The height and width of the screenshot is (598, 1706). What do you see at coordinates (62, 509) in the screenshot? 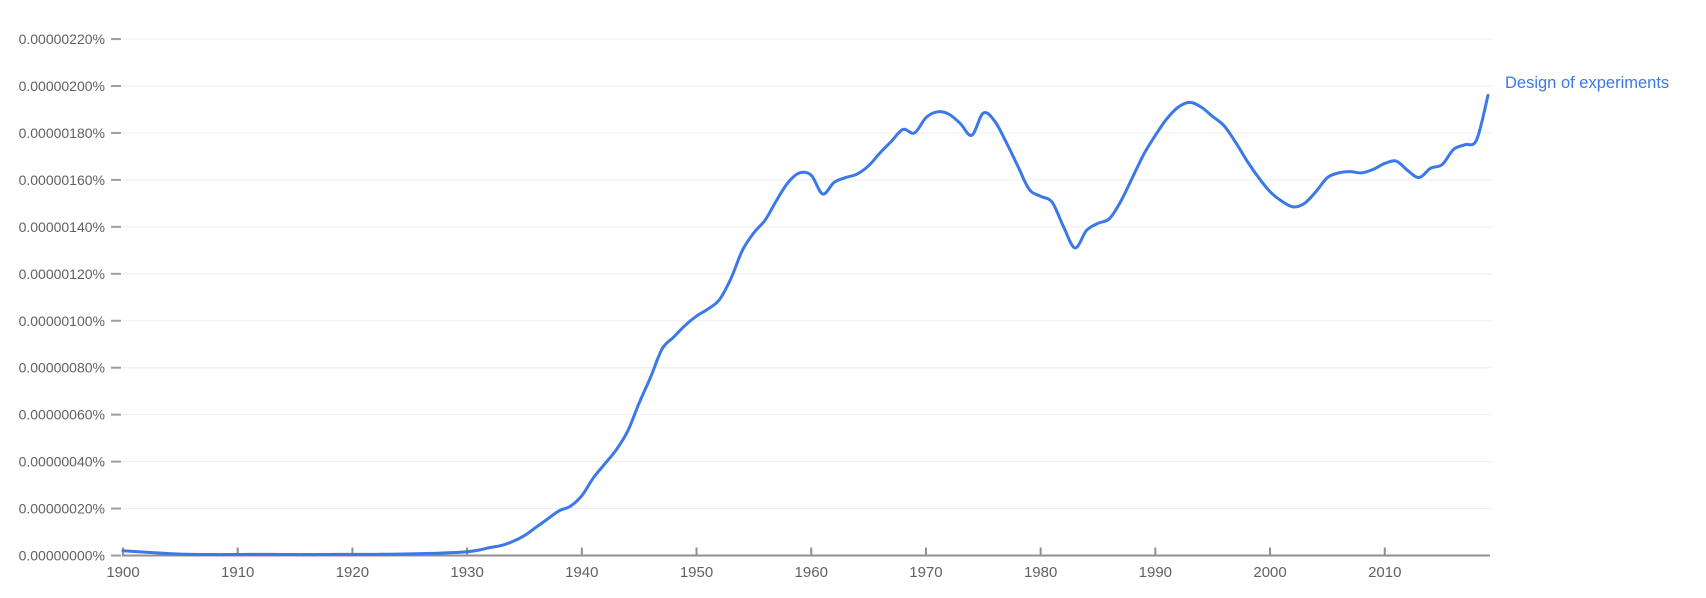
I see `y-tick-label: 0.00000020%` at bounding box center [62, 509].